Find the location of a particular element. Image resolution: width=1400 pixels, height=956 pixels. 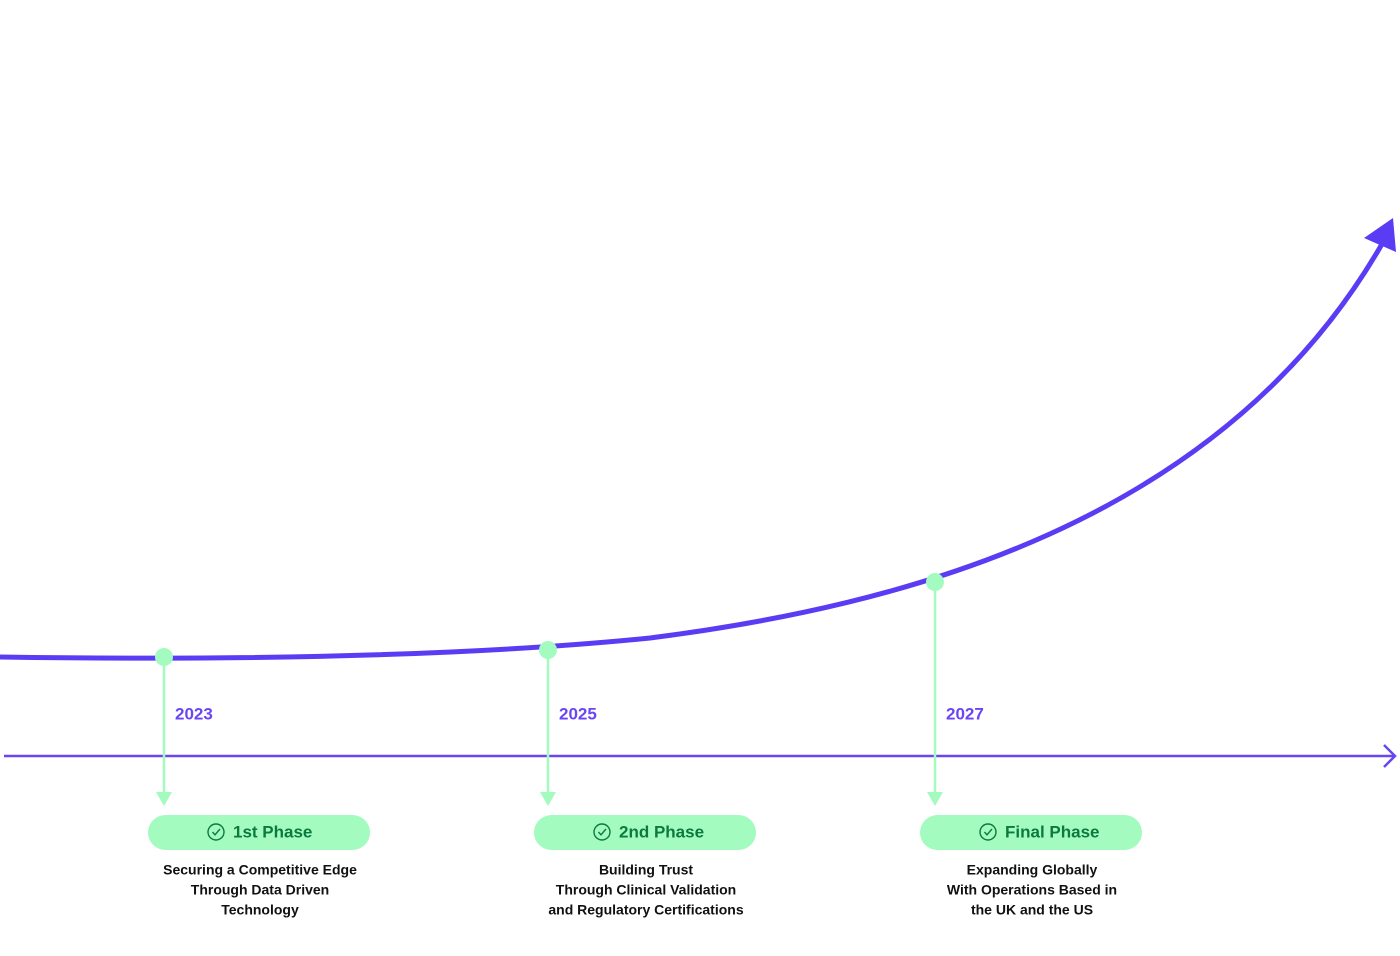

phase-year: 2027 is located at coordinates (965, 713).